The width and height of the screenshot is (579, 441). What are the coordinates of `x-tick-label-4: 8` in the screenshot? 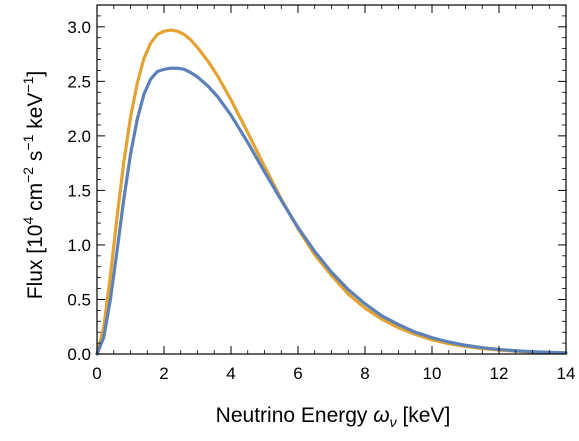 It's located at (364, 373).